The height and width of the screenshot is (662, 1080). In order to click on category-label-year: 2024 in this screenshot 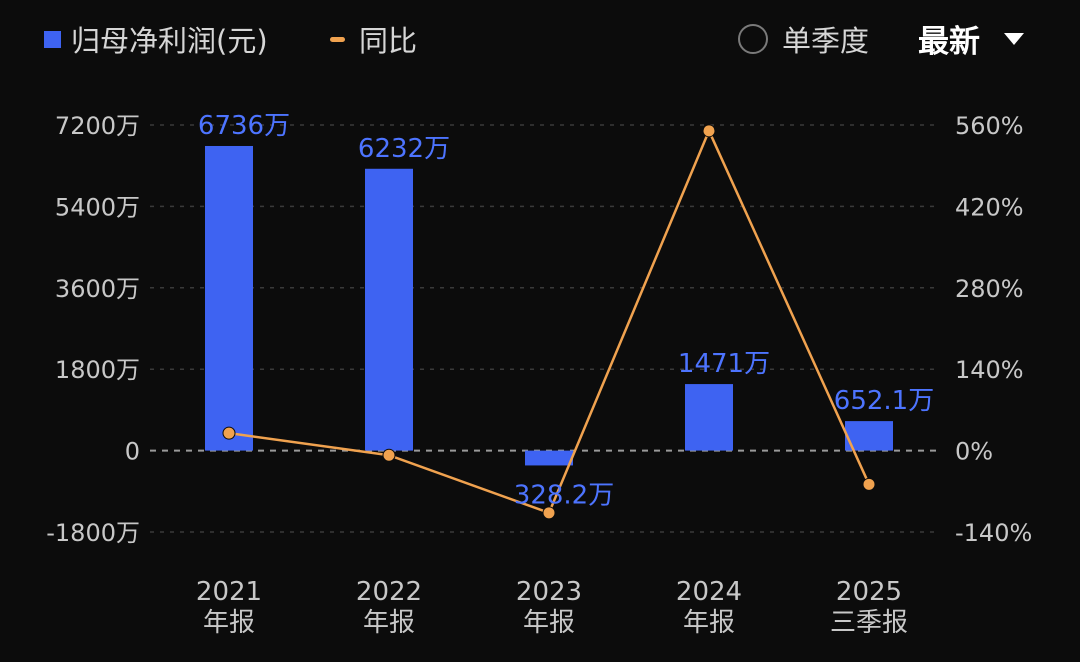, I will do `click(709, 592)`.